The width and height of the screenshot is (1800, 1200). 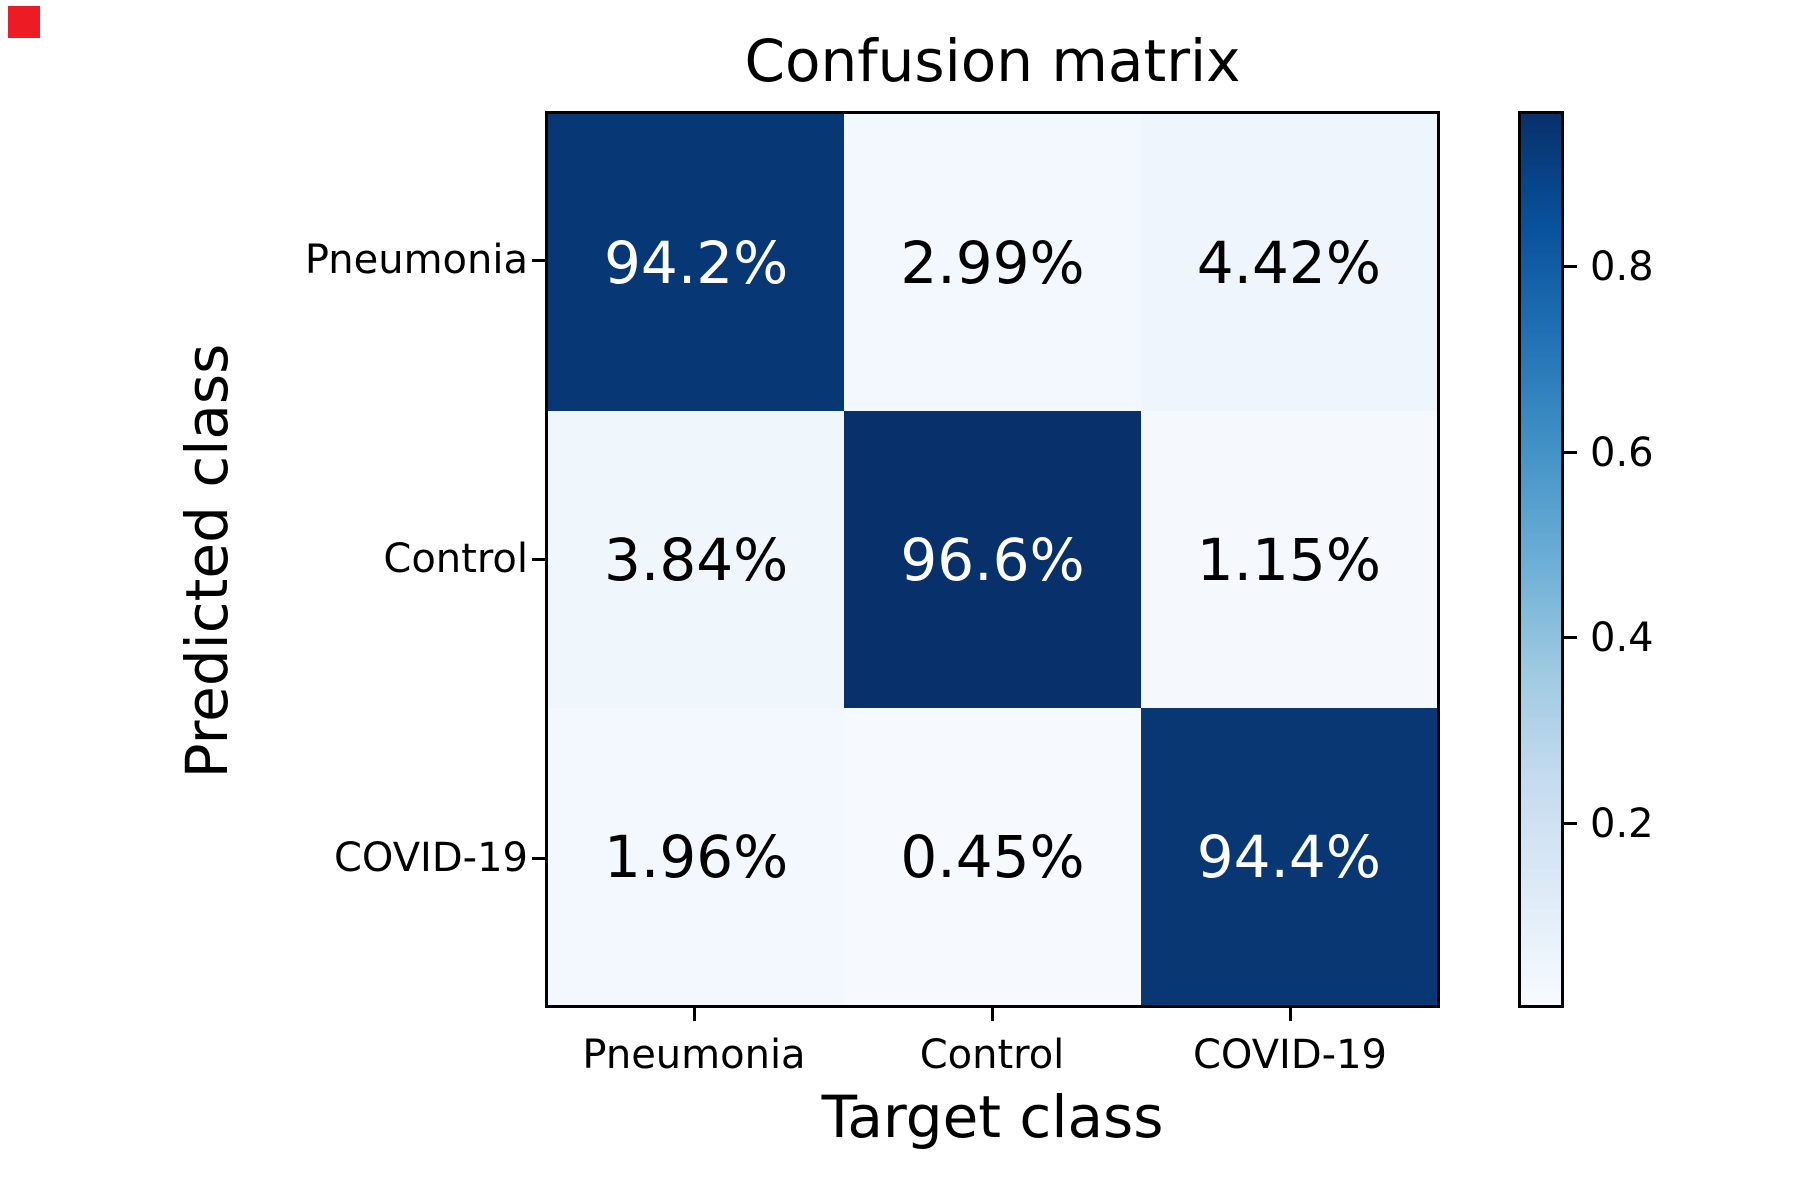 I want to click on matrix-cell-r0c0: 94.2%, so click(x=696, y=262).